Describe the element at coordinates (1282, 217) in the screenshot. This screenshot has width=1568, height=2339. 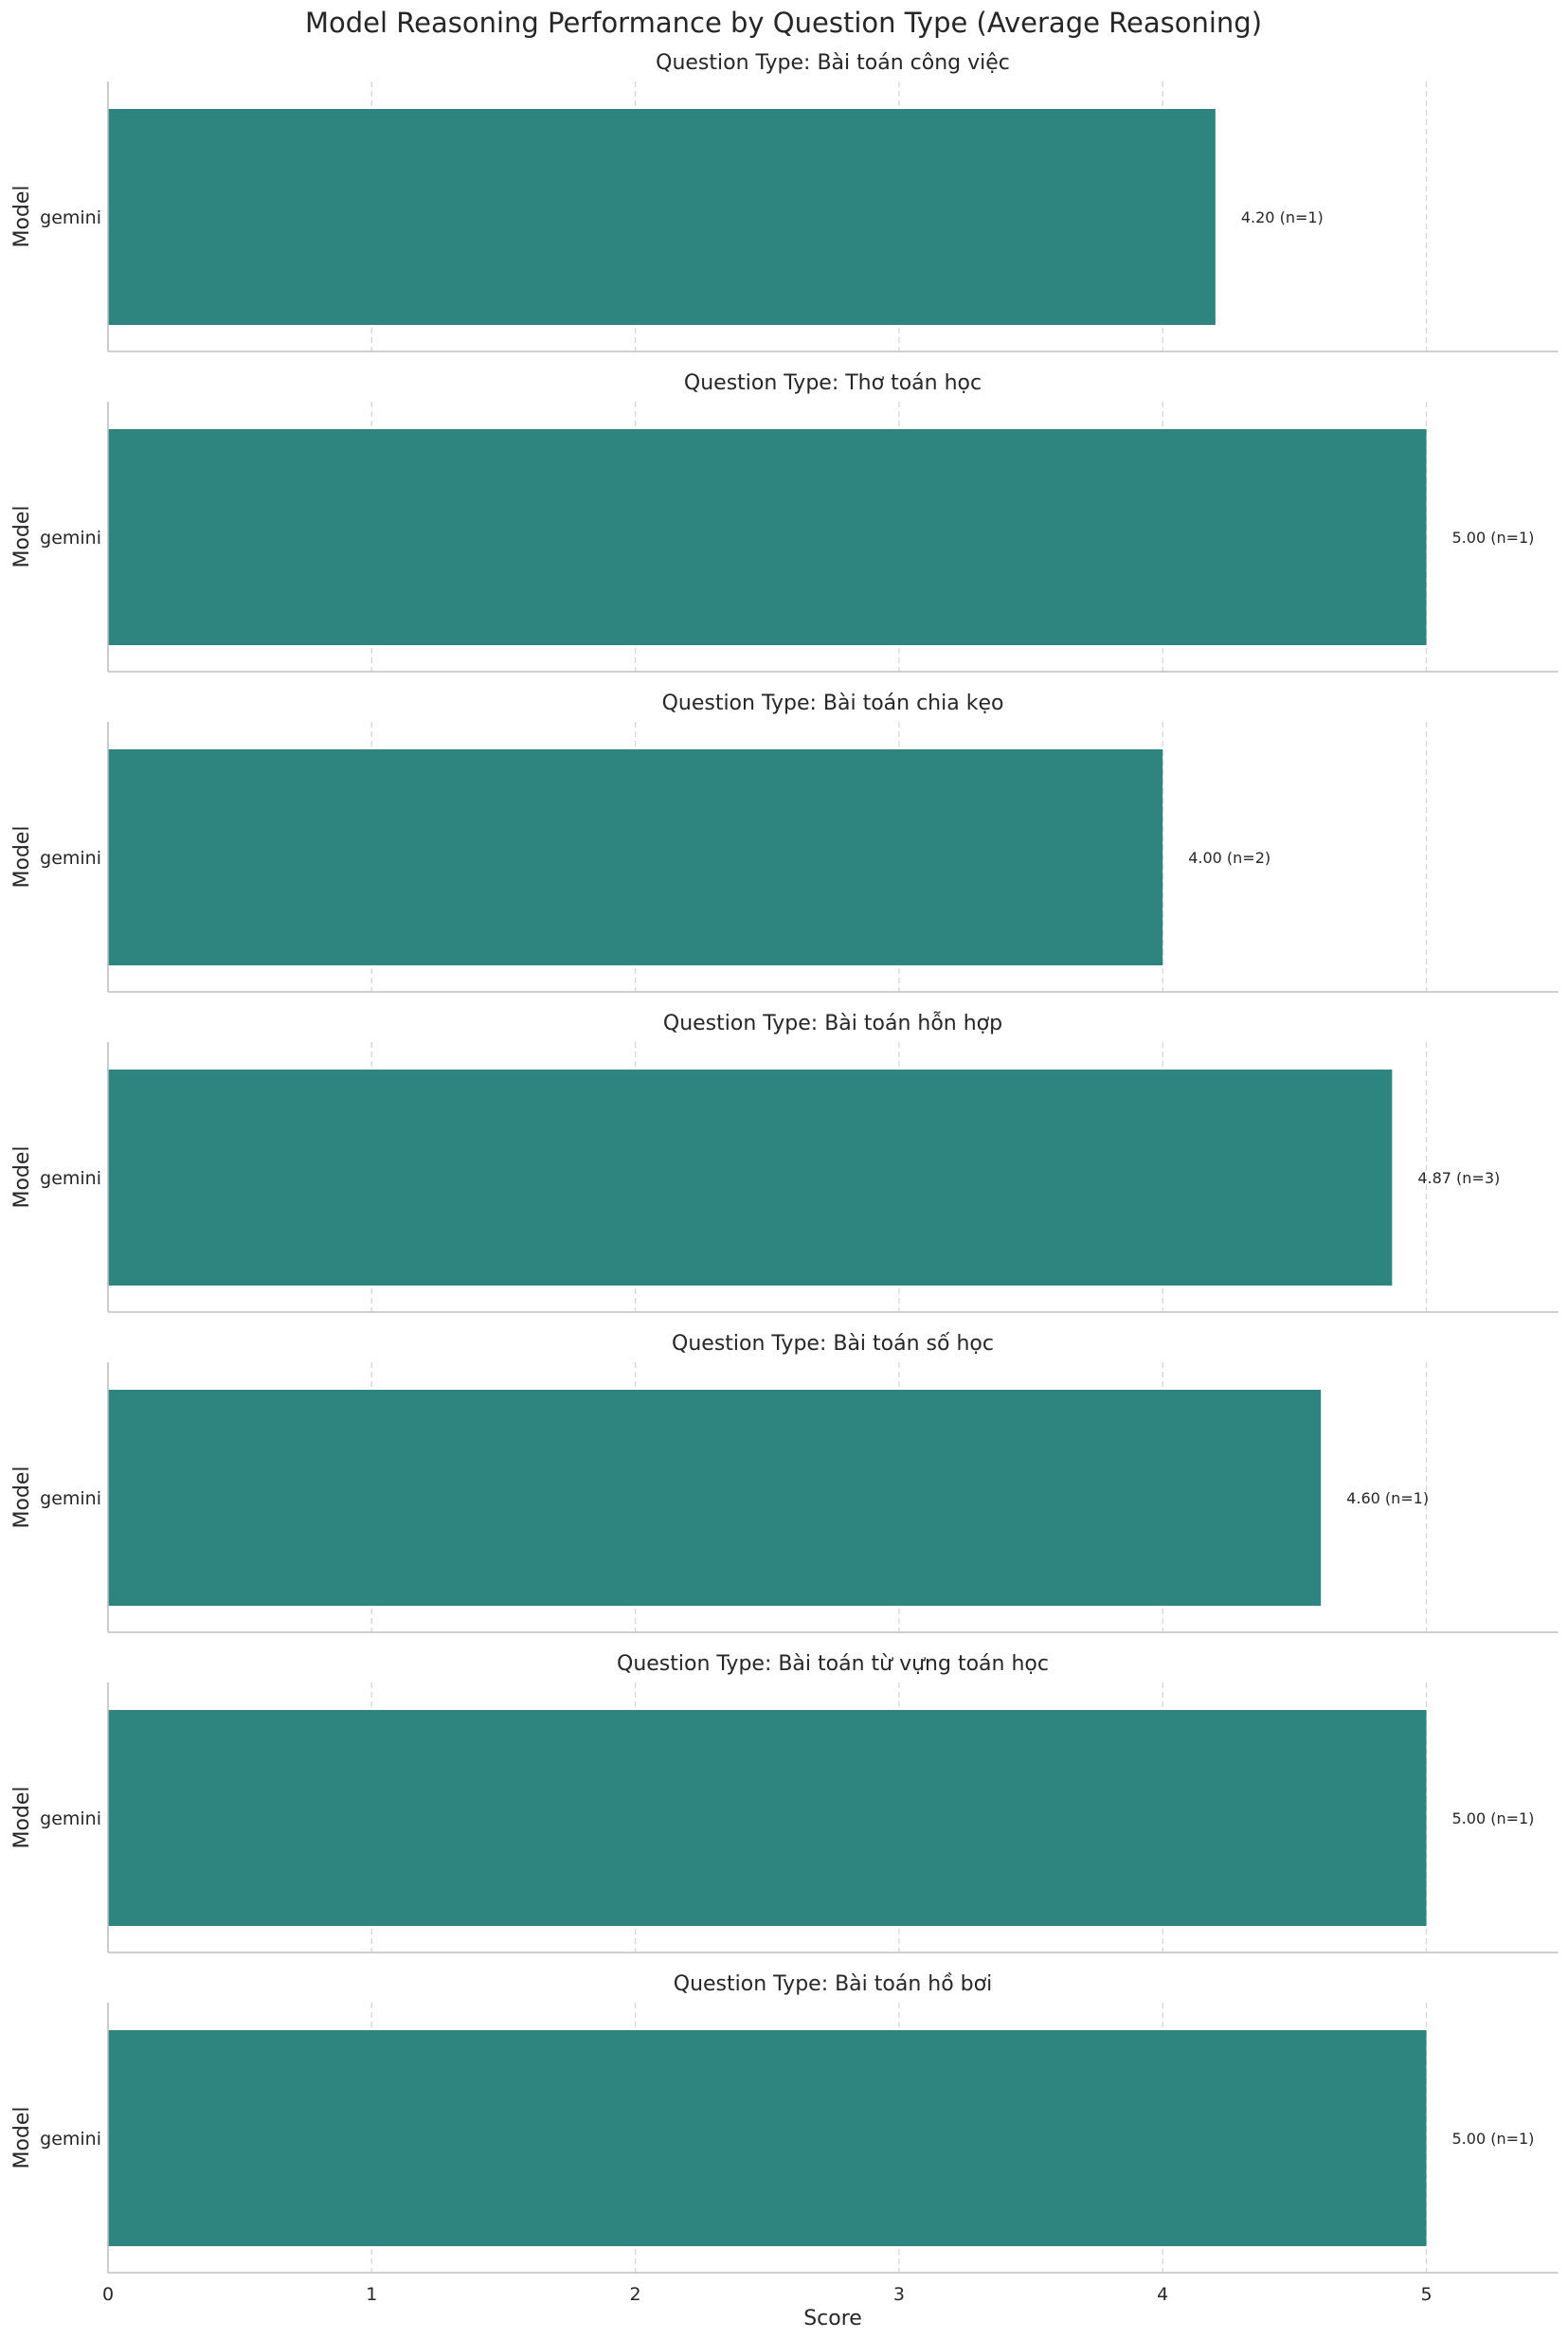
I see `data-label: 4.20 (n=1)` at that location.